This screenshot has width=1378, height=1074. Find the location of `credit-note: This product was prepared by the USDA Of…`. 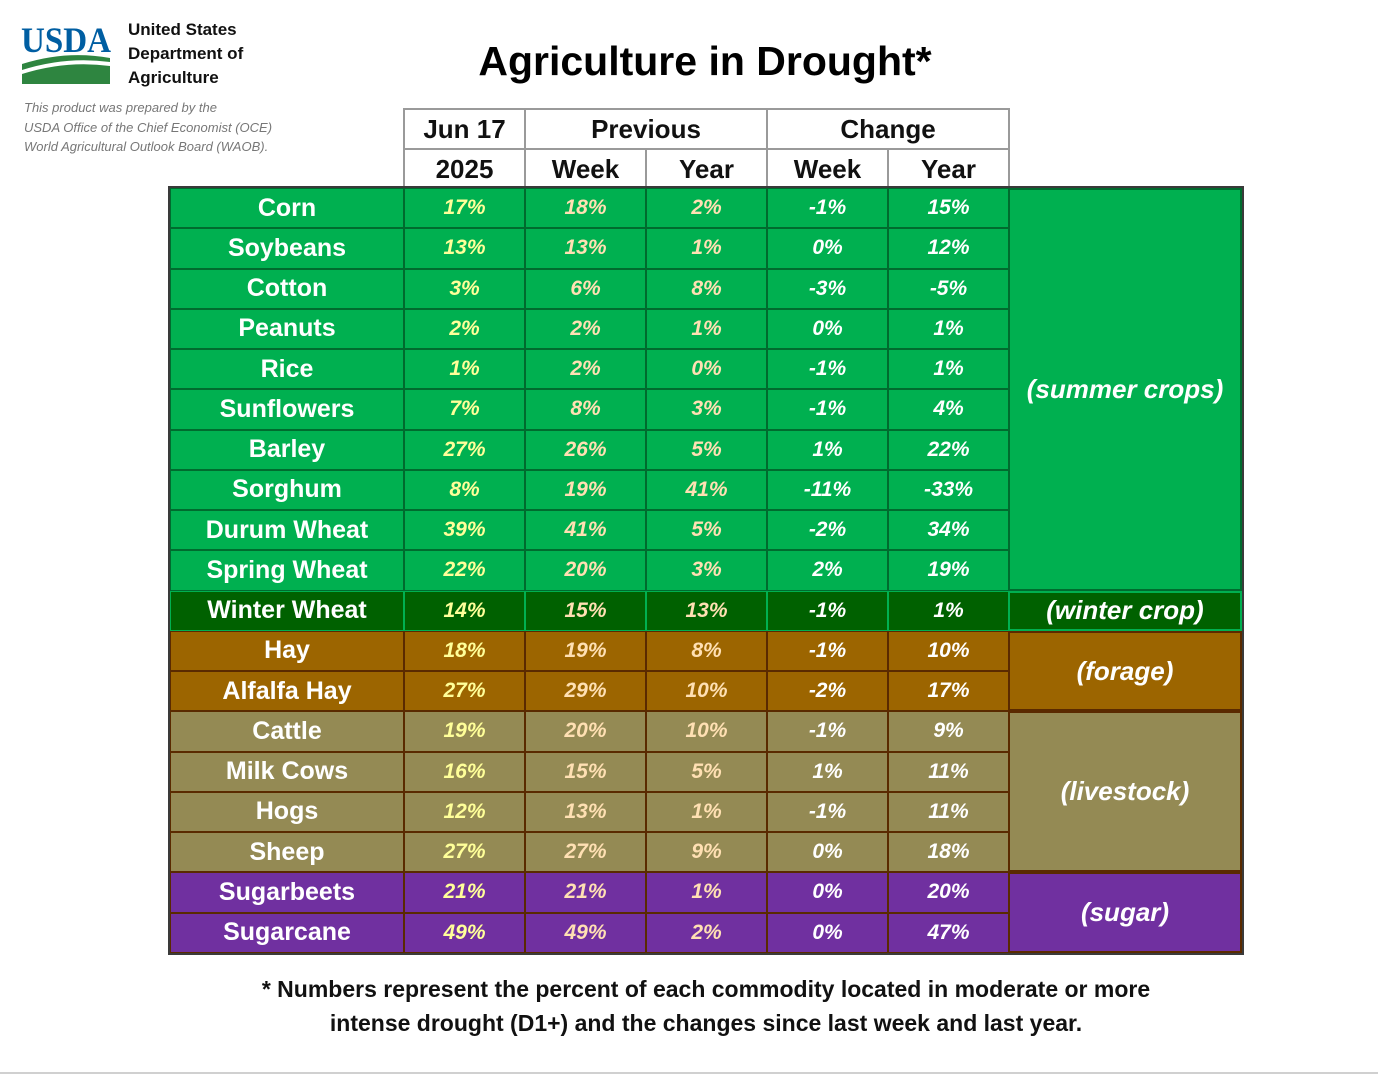

credit-note: This product was prepared by the USDA Of… is located at coordinates (148, 127).